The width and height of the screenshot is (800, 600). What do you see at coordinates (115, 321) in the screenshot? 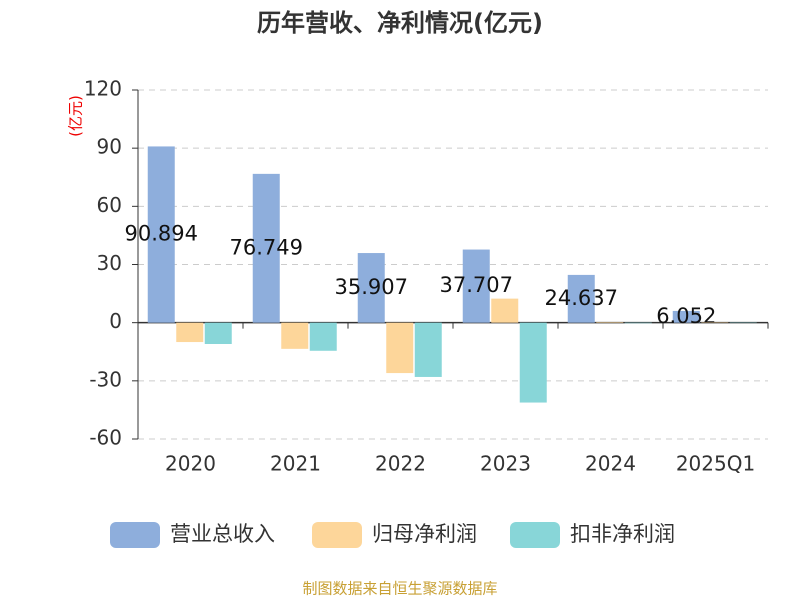
I see `y-tick-label: 0` at bounding box center [115, 321].